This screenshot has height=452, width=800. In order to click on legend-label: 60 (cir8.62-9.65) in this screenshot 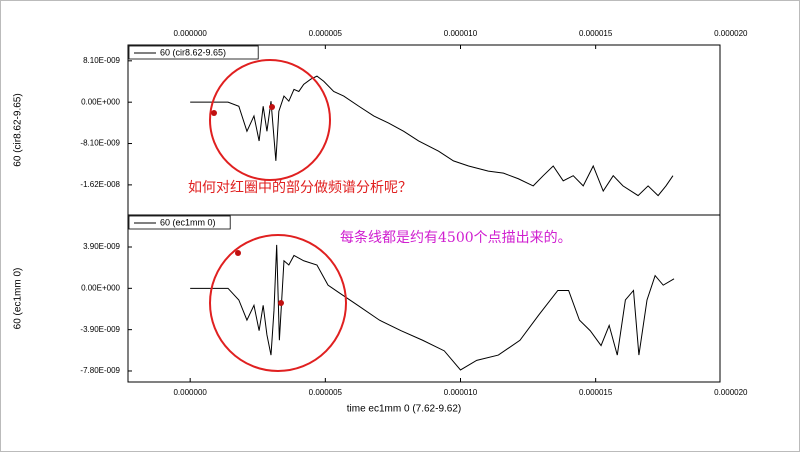, I will do `click(193, 52)`.